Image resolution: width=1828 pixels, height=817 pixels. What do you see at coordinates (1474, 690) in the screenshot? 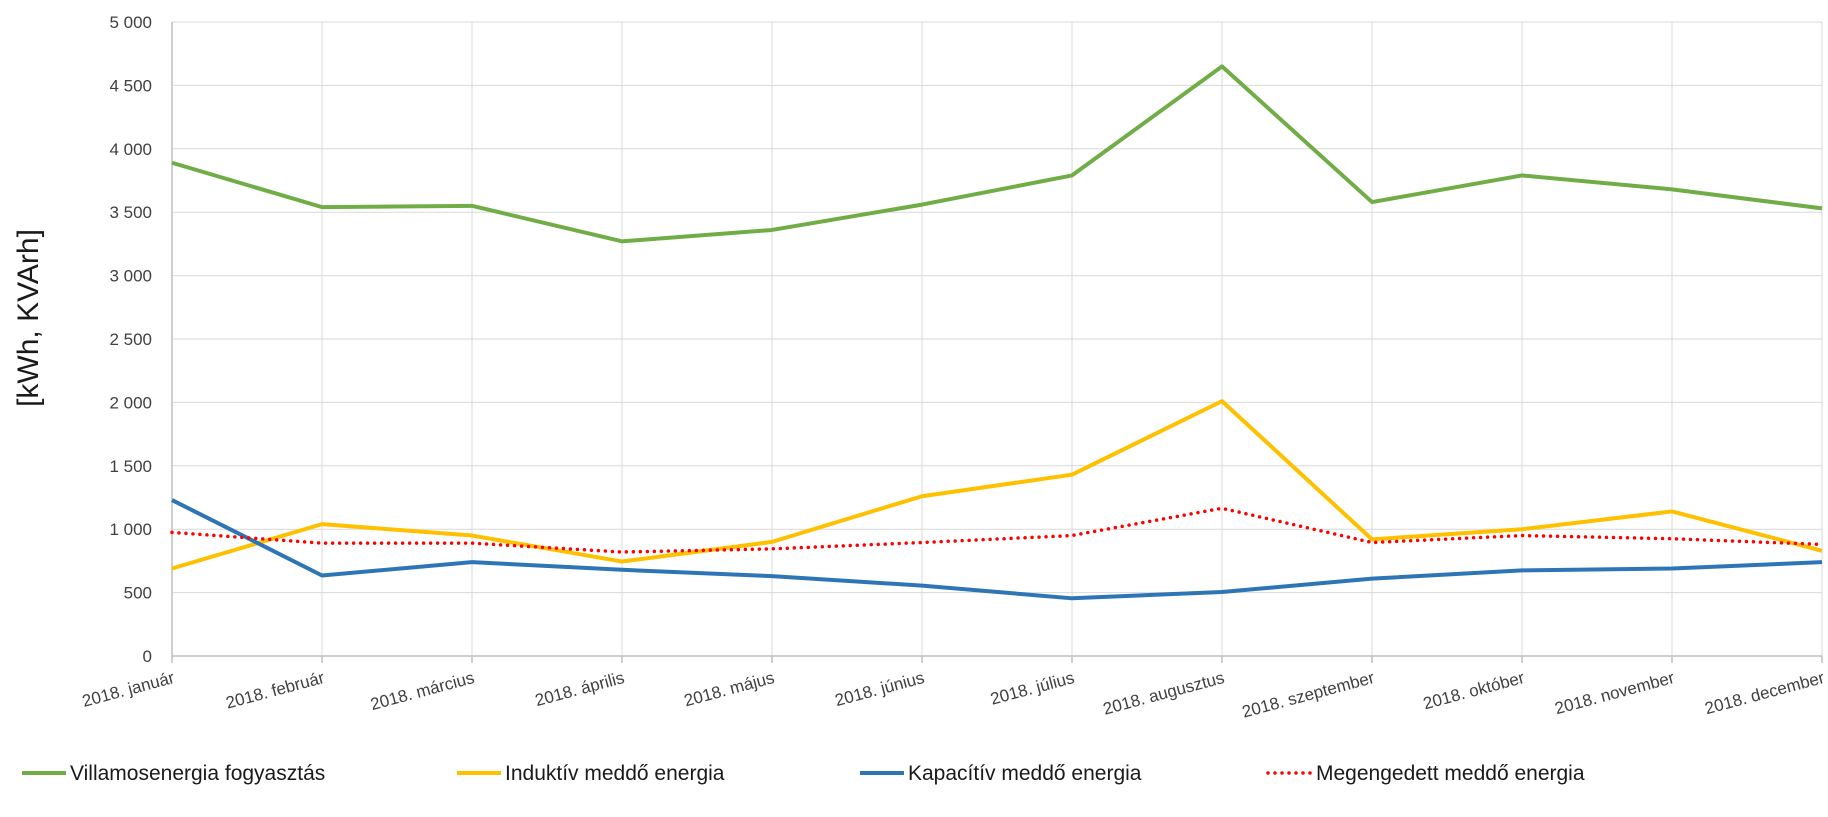
I see `x-tick-label: 2018. október` at bounding box center [1474, 690].